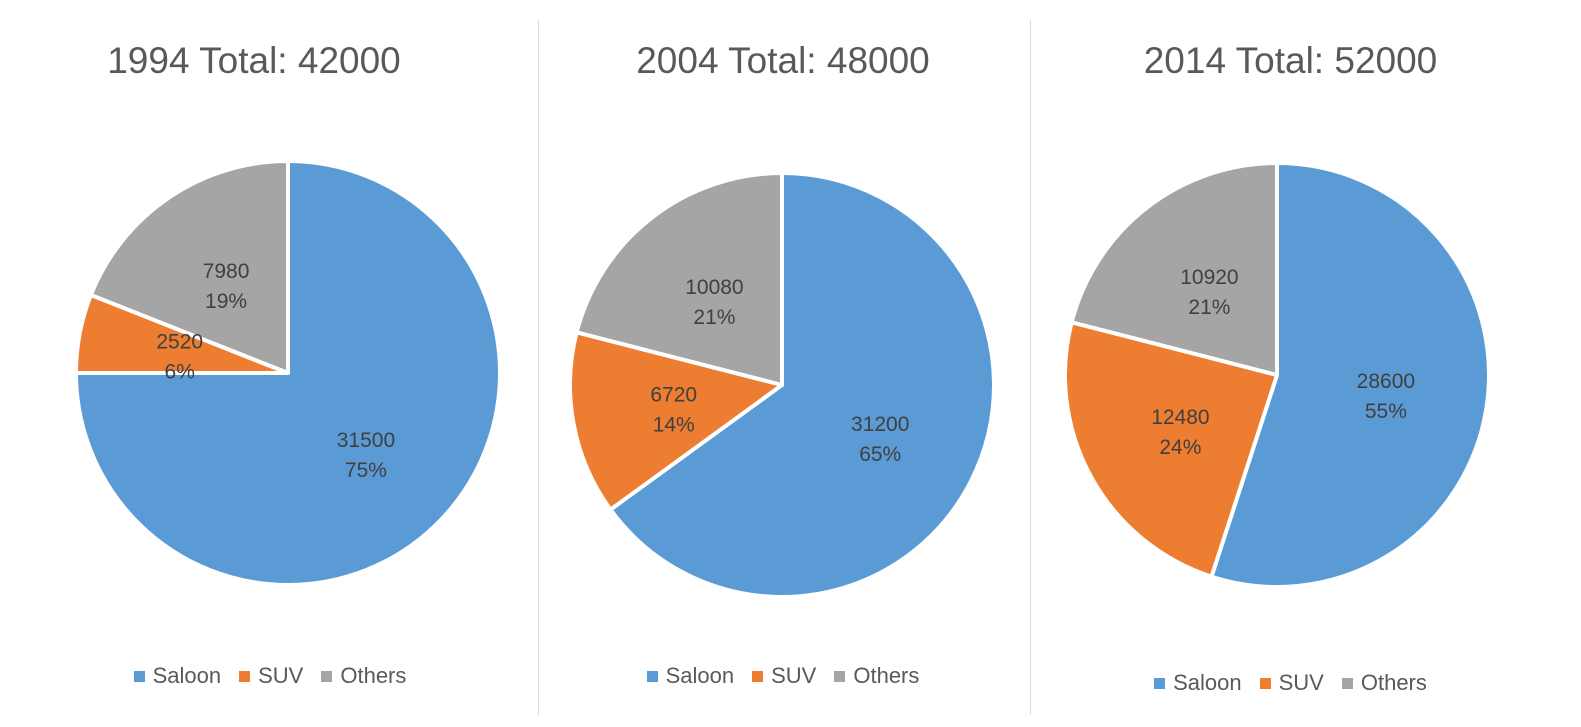 This screenshot has height=727, width=1581. What do you see at coordinates (674, 425) in the screenshot?
I see `data-label-percent: 14%` at bounding box center [674, 425].